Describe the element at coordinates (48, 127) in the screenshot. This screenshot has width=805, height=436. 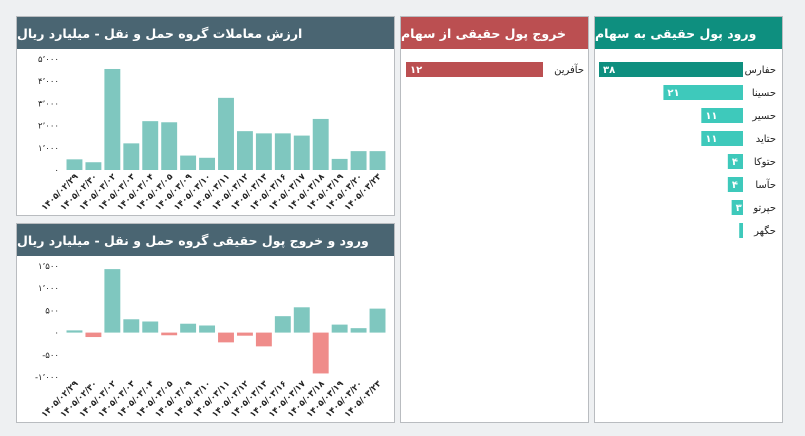
I see `y-tick-label: ۲٬۰۰۰` at that location.